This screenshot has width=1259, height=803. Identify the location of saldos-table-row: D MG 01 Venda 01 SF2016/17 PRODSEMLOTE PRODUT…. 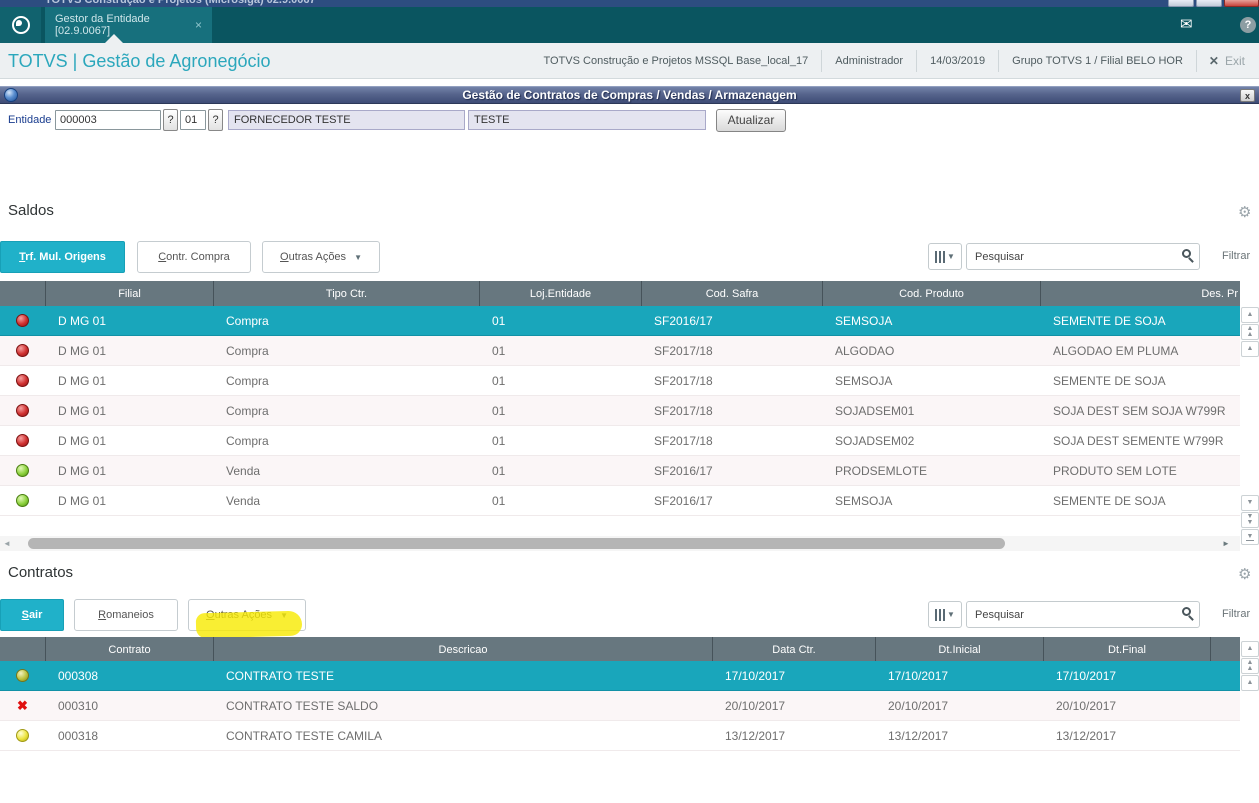
(620, 471).